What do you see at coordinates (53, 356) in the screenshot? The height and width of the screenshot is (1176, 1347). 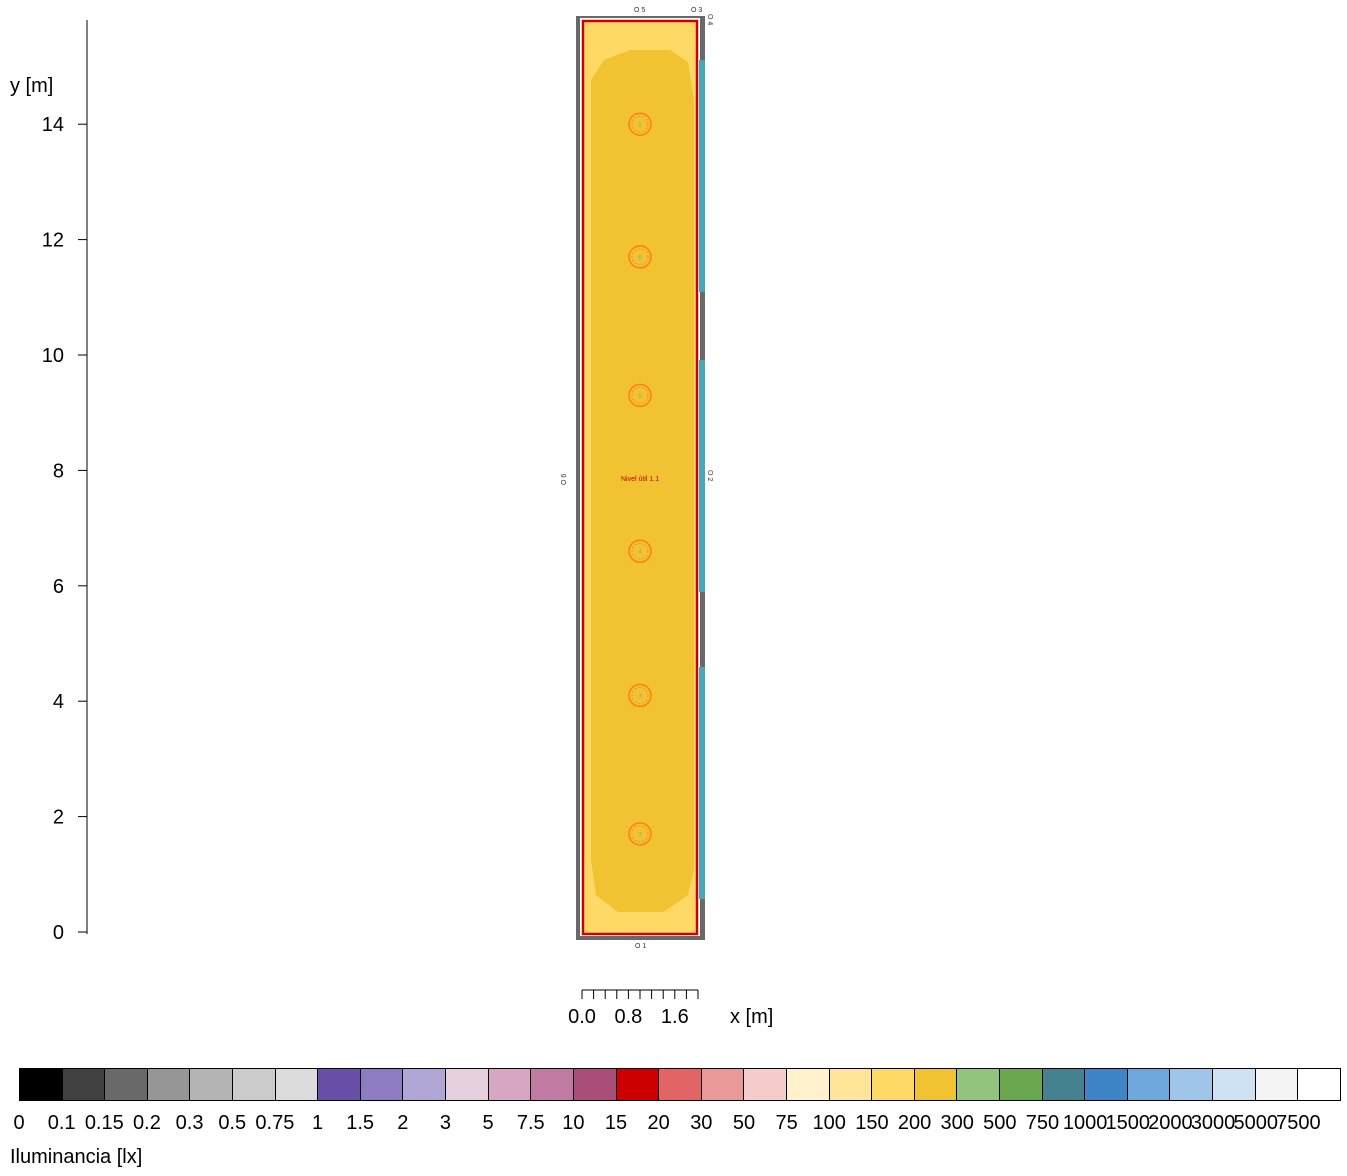 I see `y-tick-label: 10` at bounding box center [53, 356].